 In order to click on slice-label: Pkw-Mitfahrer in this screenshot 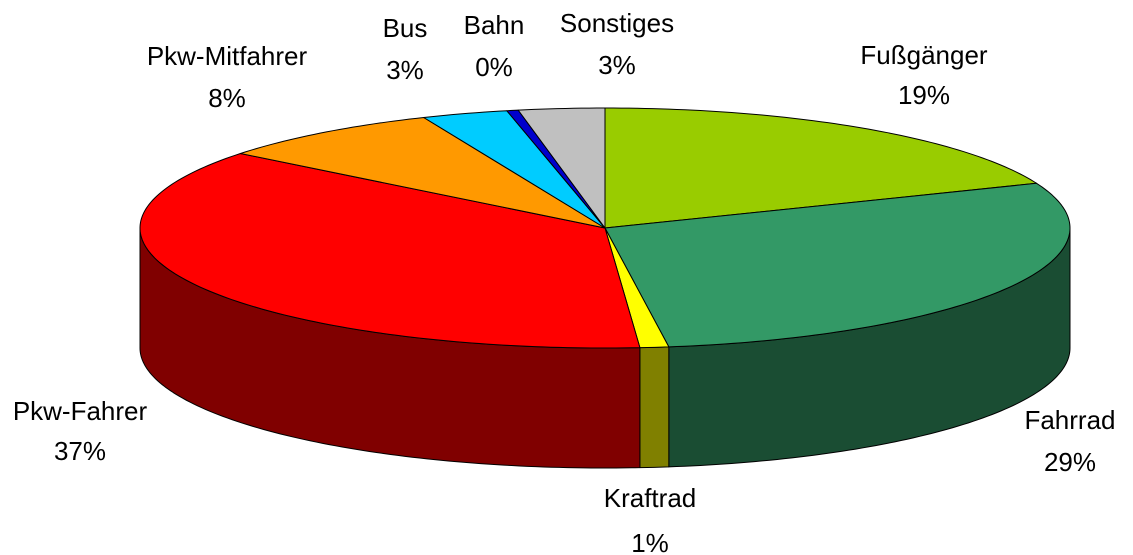, I will do `click(227, 56)`.